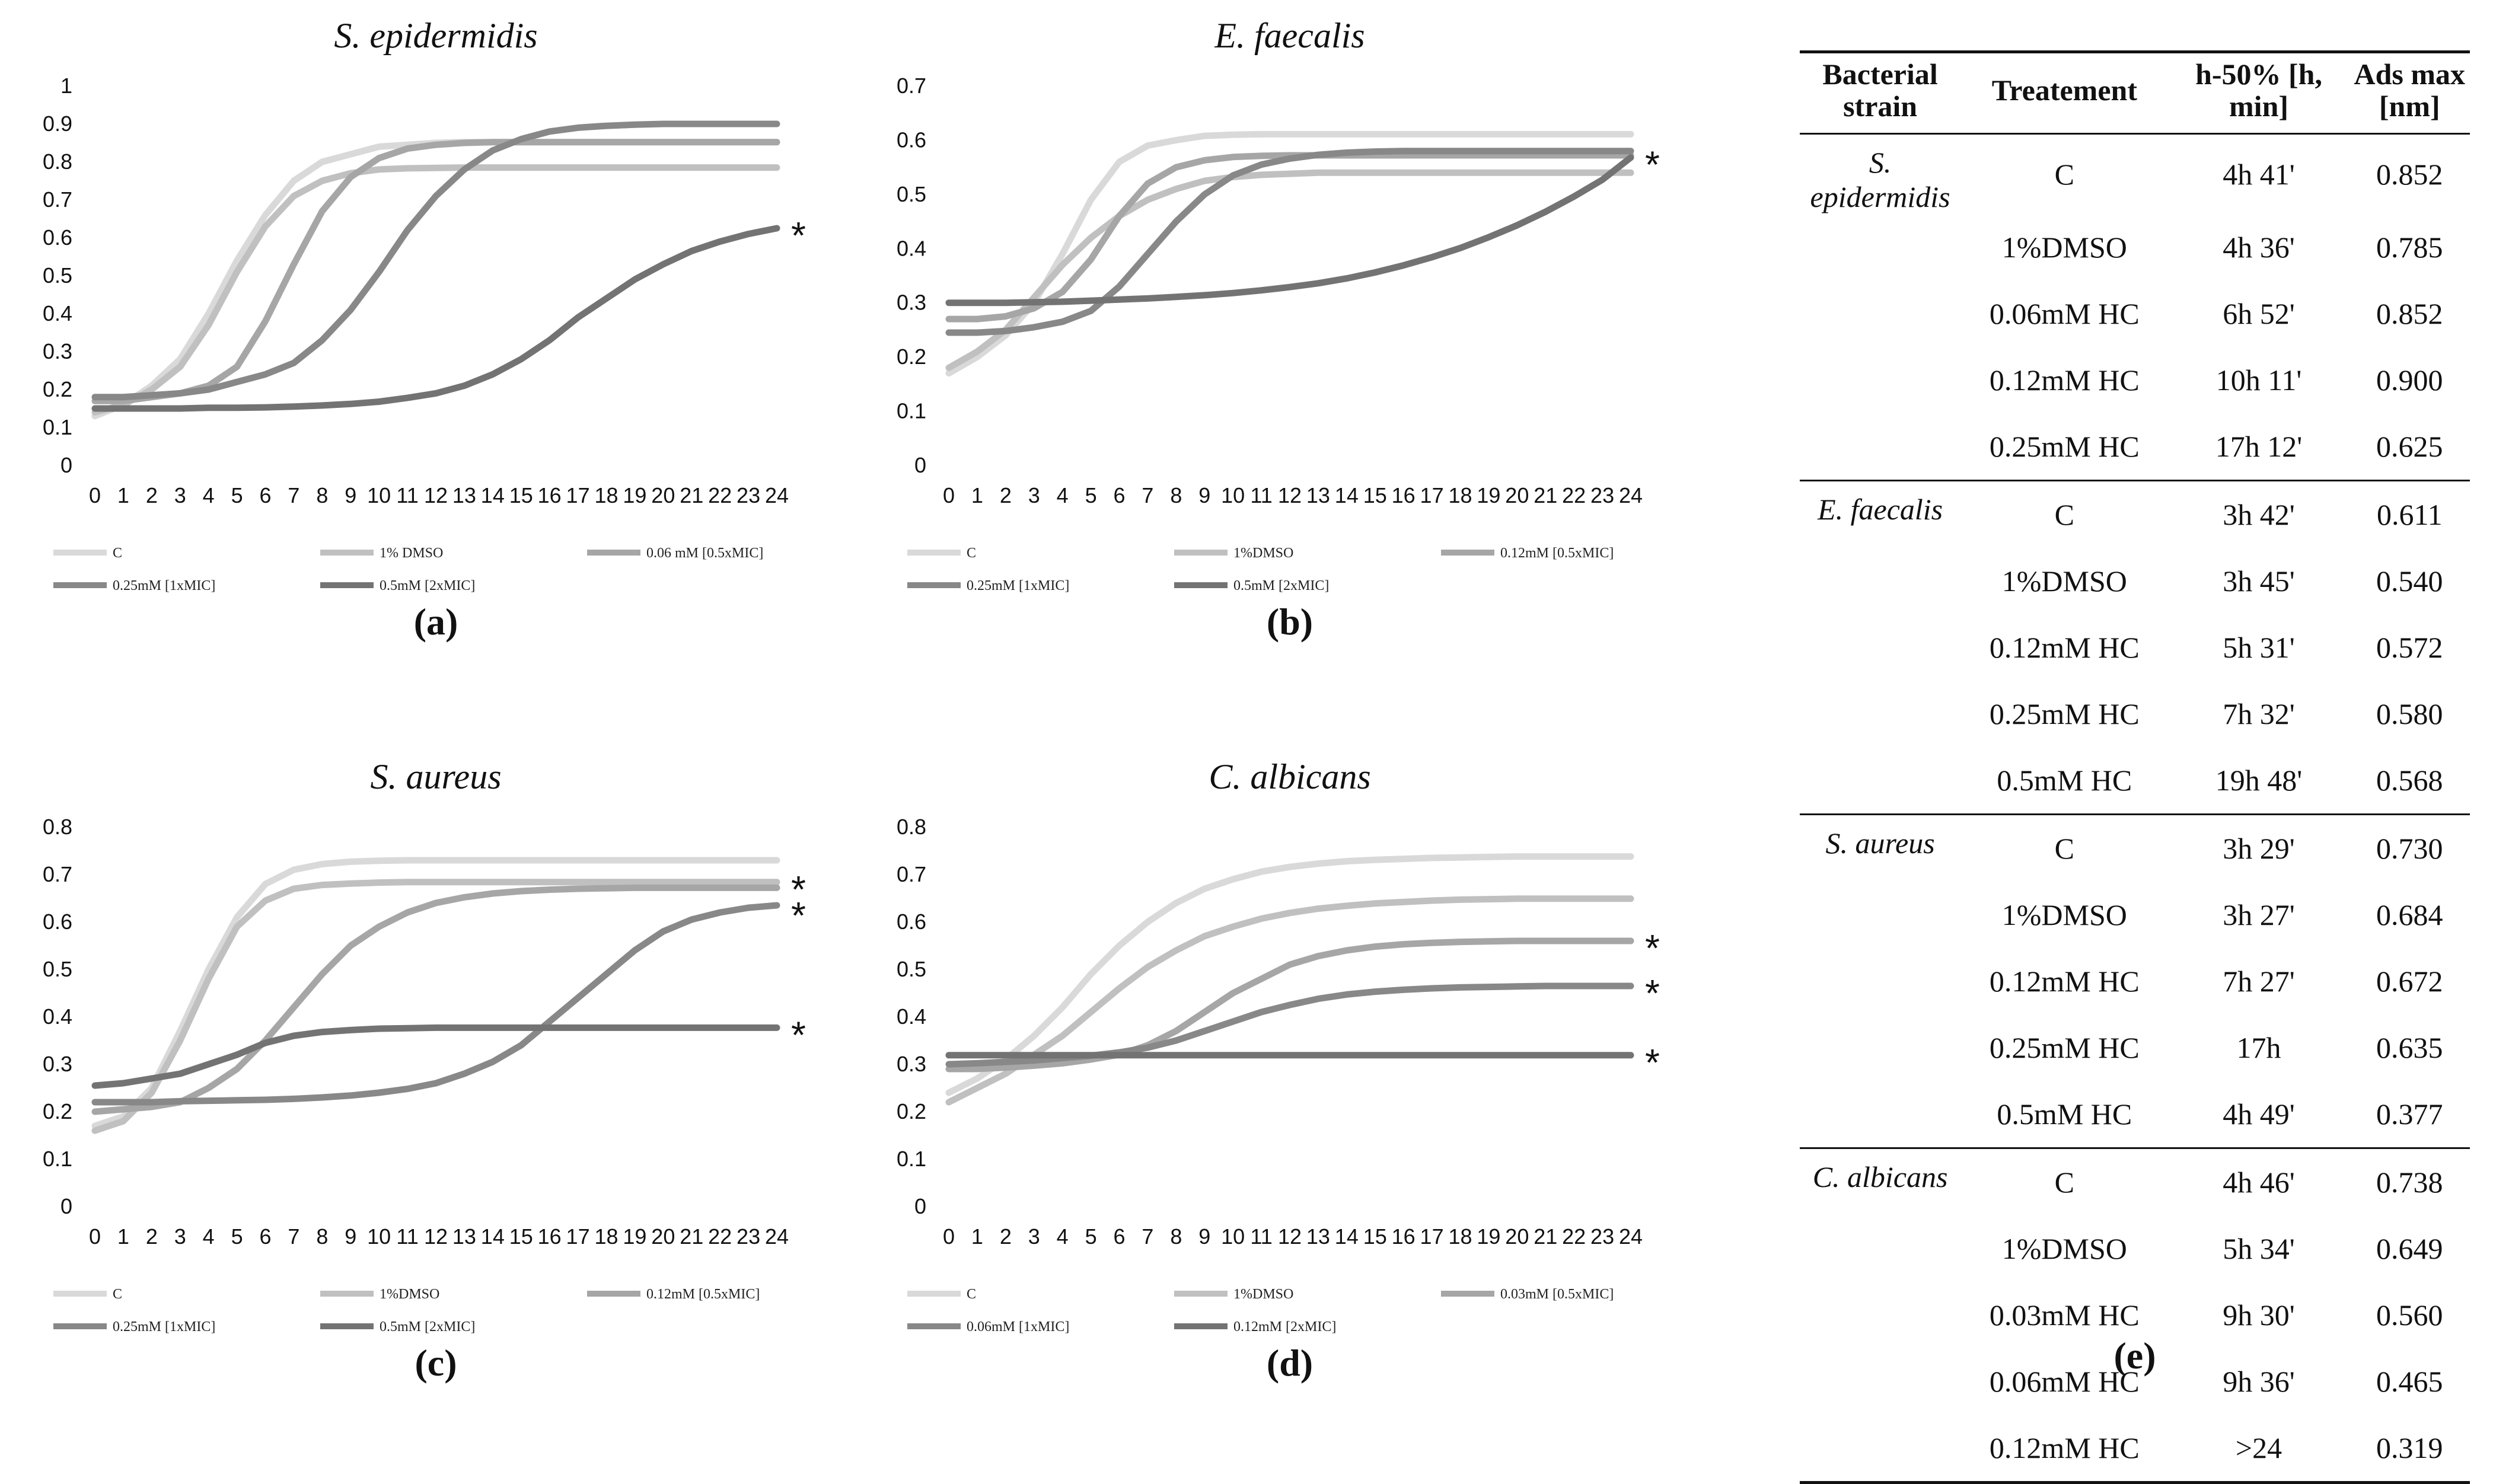 The height and width of the screenshot is (1484, 2493). I want to click on cell-h50: 4h 46', so click(2259, 1182).